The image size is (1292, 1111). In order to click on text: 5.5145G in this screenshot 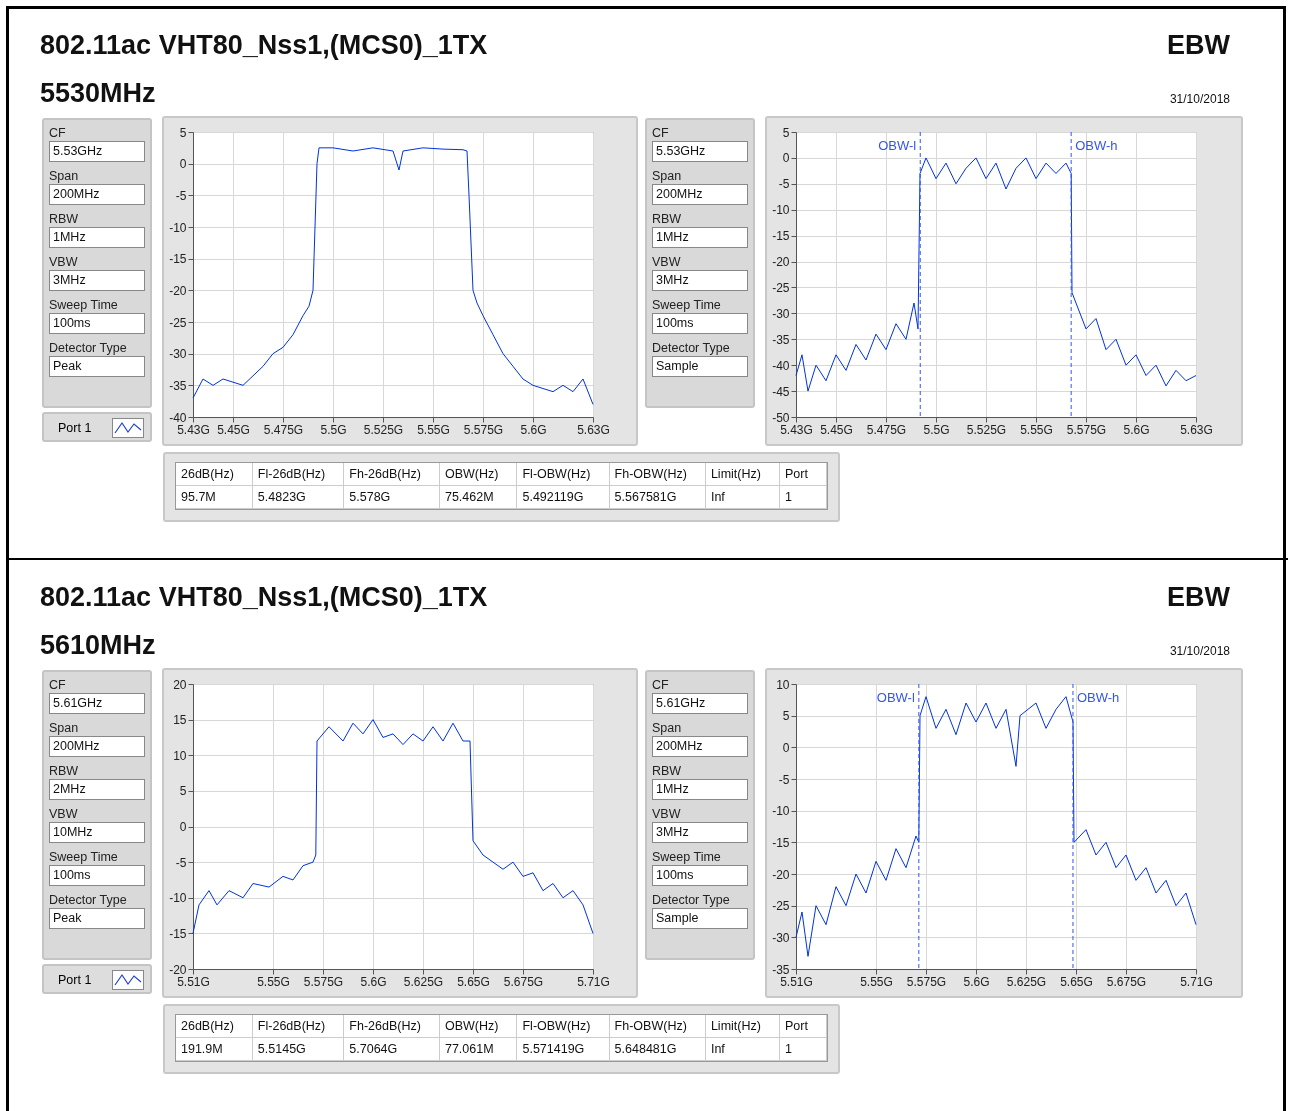, I will do `click(298, 1049)`.